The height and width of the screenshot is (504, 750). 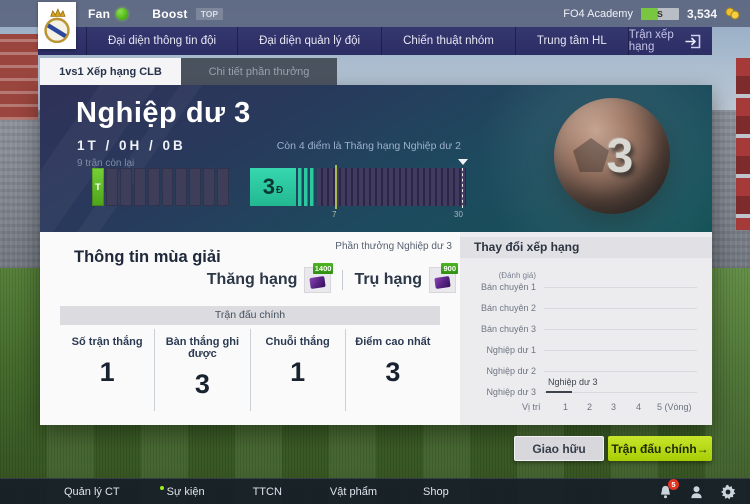 What do you see at coordinates (449, 268) in the screenshot?
I see `stay-reward-value: 900` at bounding box center [449, 268].